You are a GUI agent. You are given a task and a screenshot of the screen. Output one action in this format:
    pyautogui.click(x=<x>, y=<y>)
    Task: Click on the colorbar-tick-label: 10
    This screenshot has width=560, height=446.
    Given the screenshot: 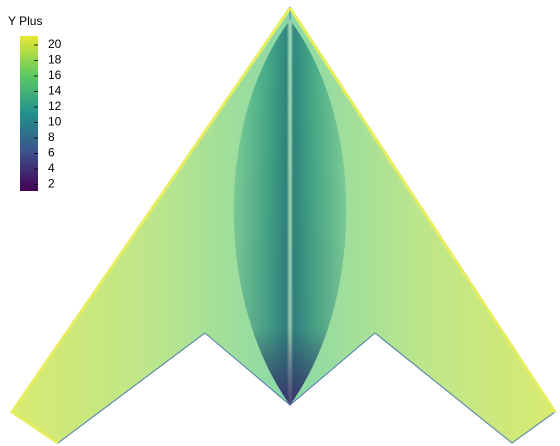 What is the action you would take?
    pyautogui.click(x=55, y=122)
    